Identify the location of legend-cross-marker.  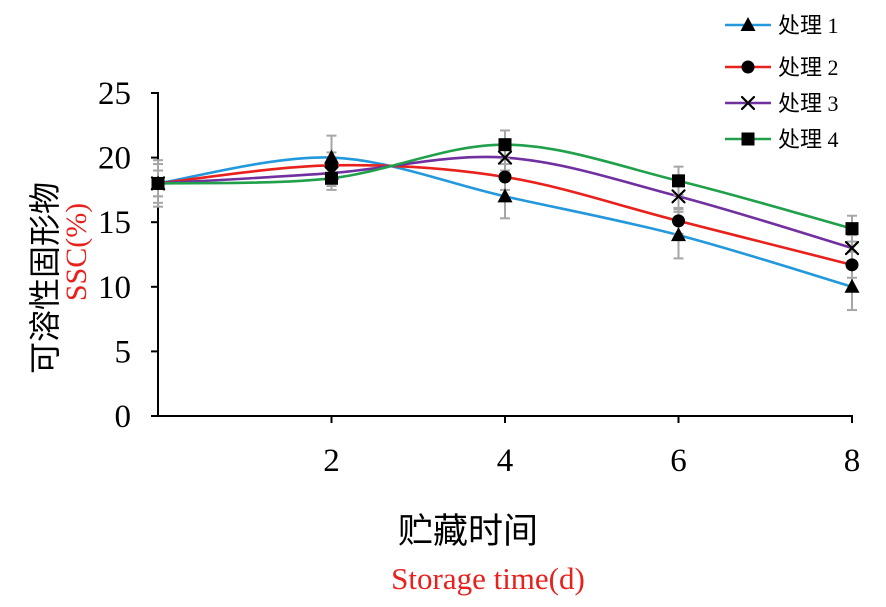
(748, 103).